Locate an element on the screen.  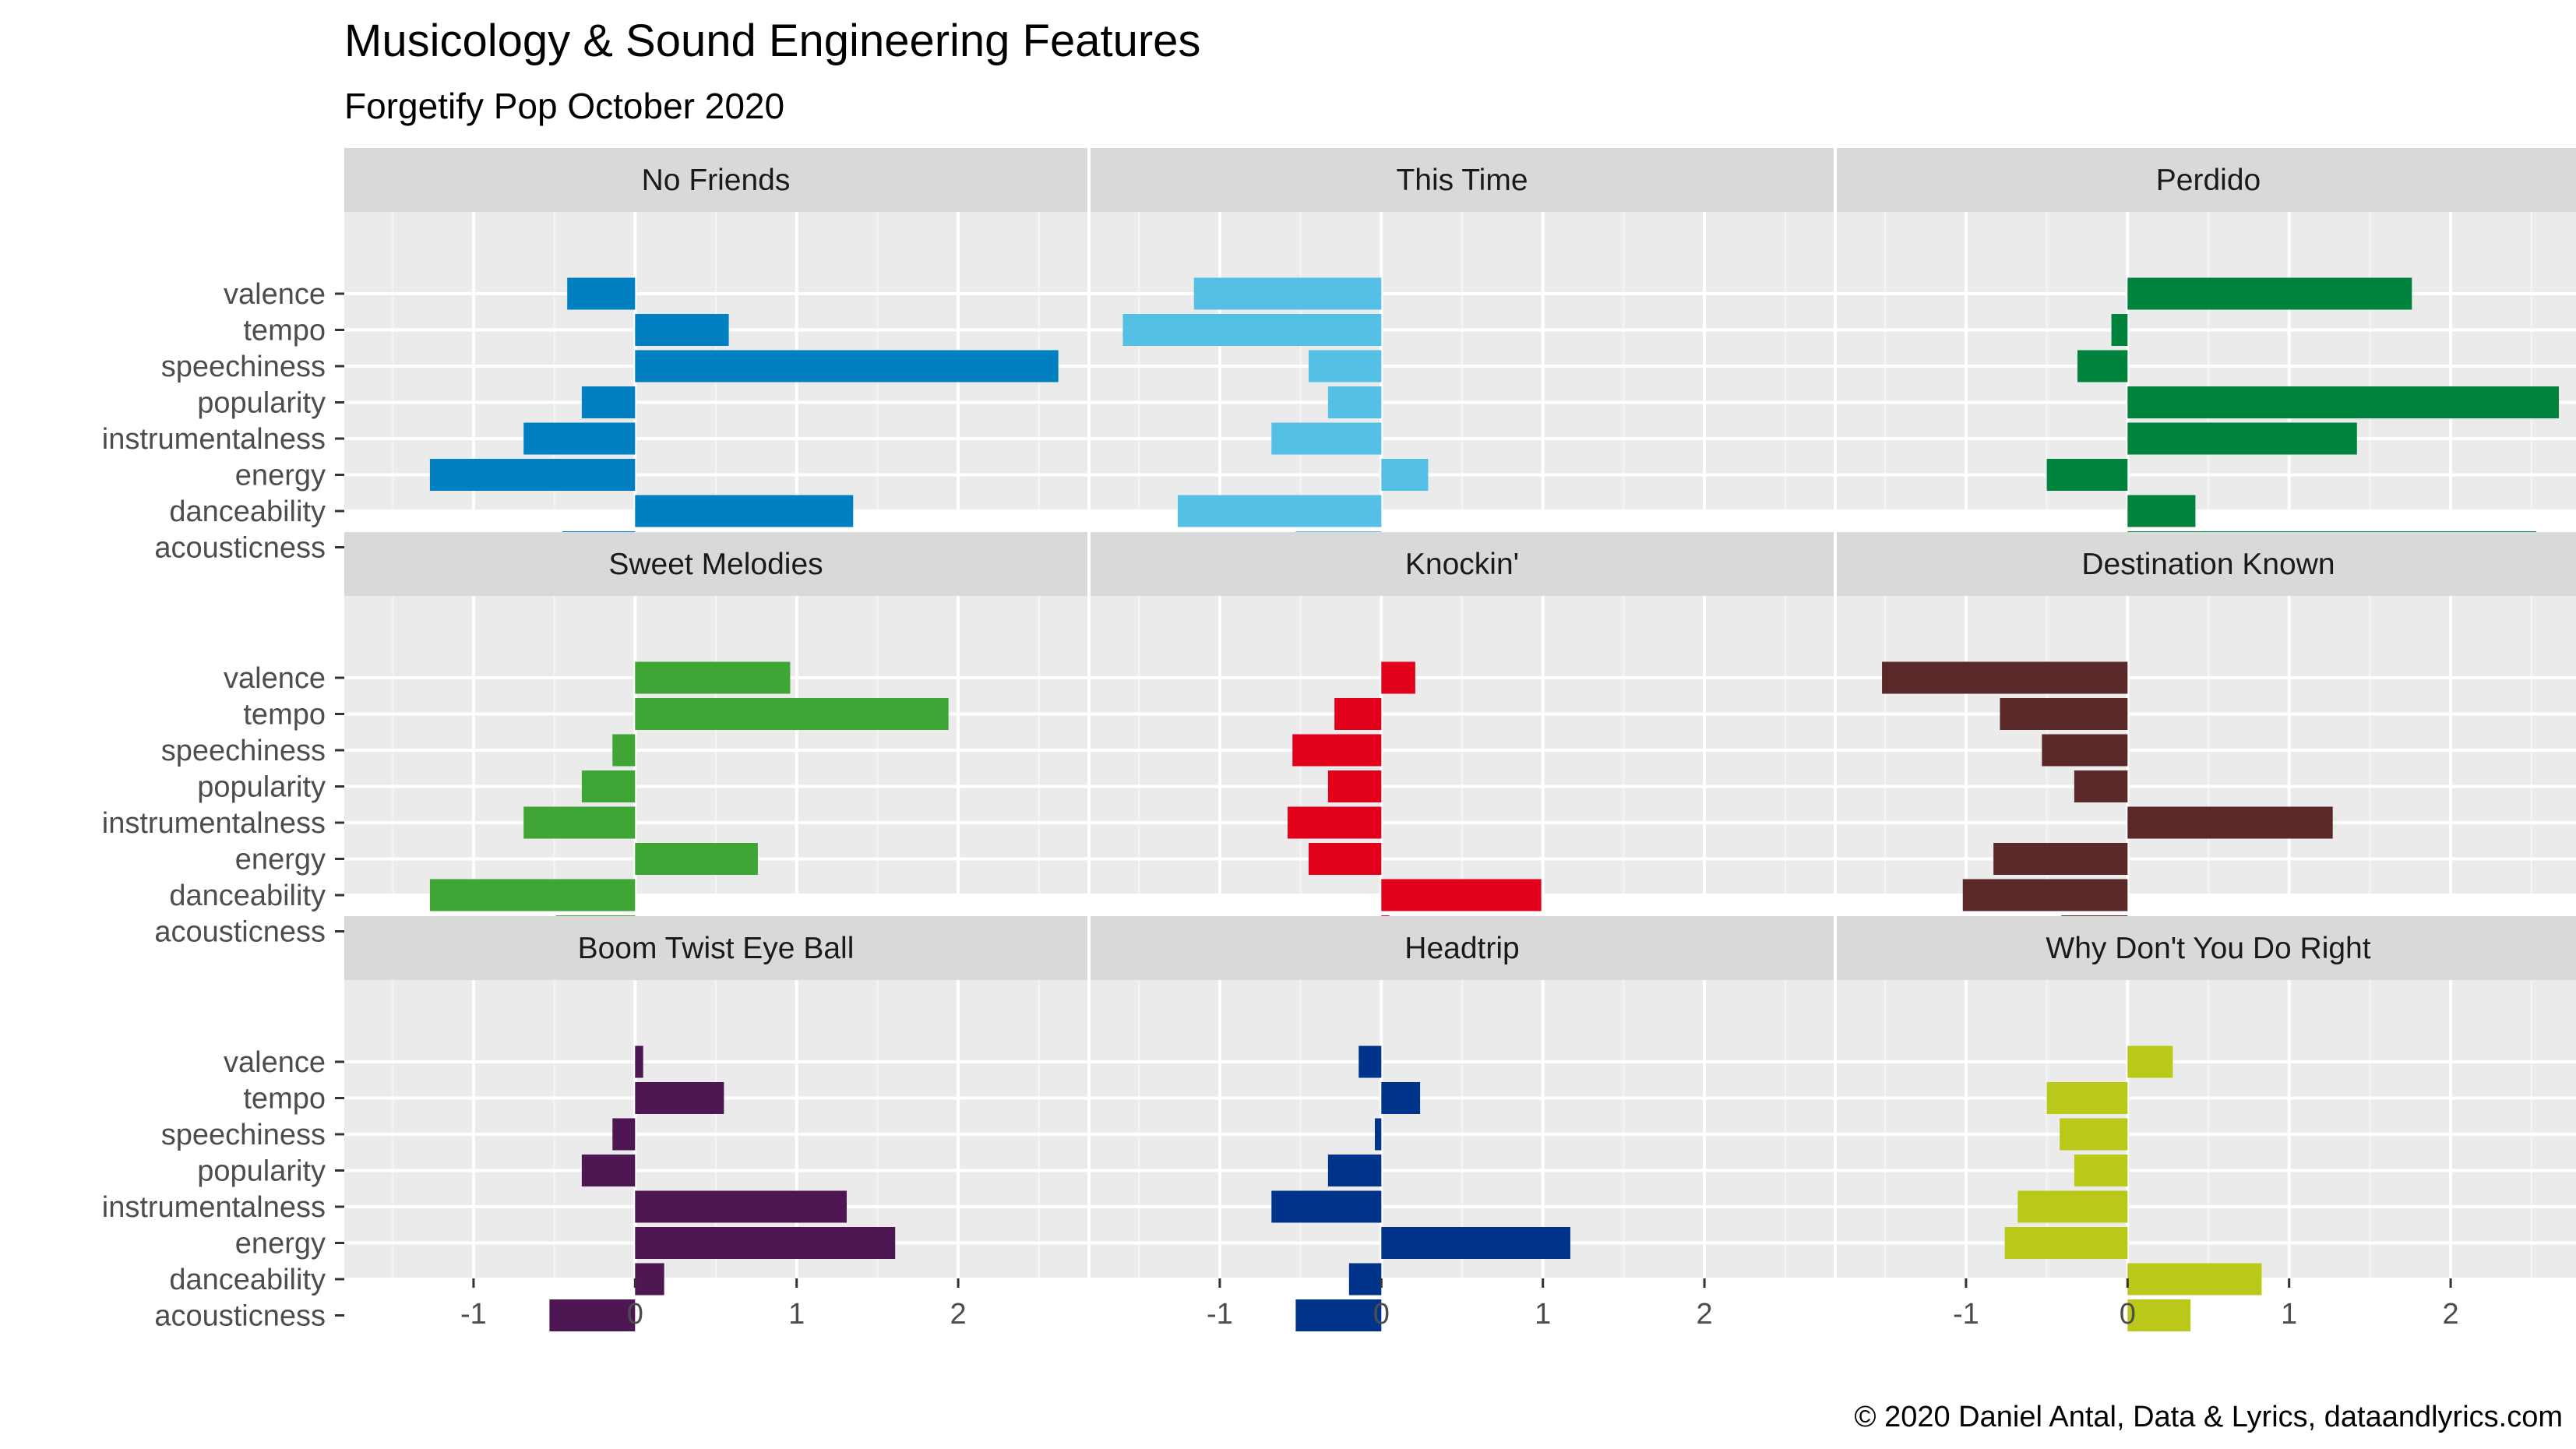
facet-panel: Headtrip is located at coordinates (1463, 1123).